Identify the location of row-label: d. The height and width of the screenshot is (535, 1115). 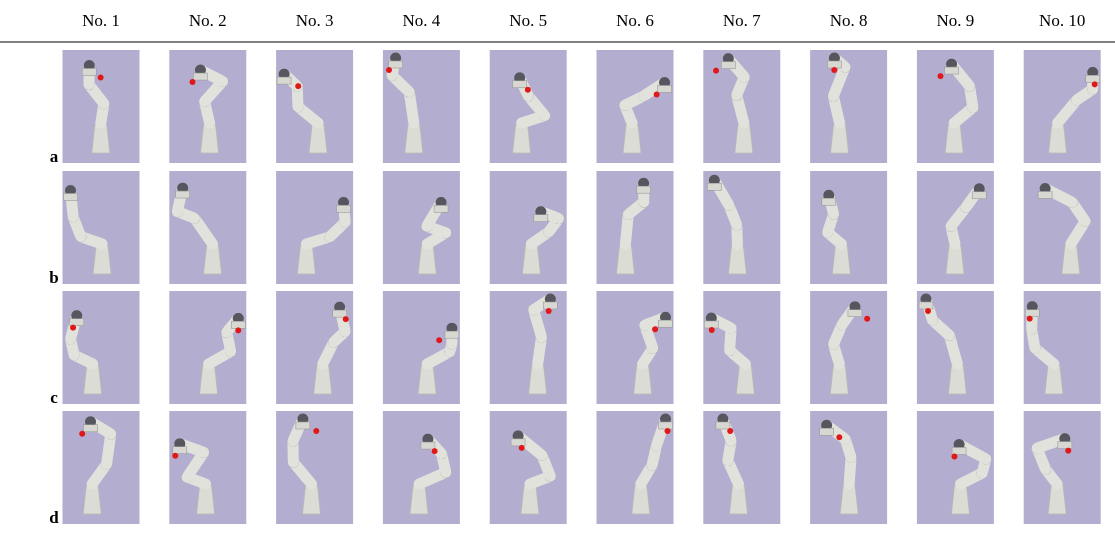
(54, 517).